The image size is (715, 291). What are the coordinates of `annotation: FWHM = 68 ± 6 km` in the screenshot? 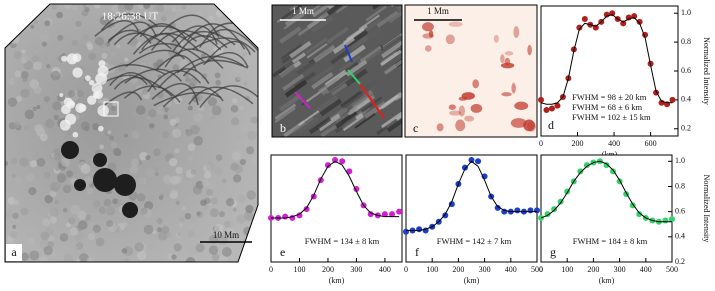 It's located at (607, 107).